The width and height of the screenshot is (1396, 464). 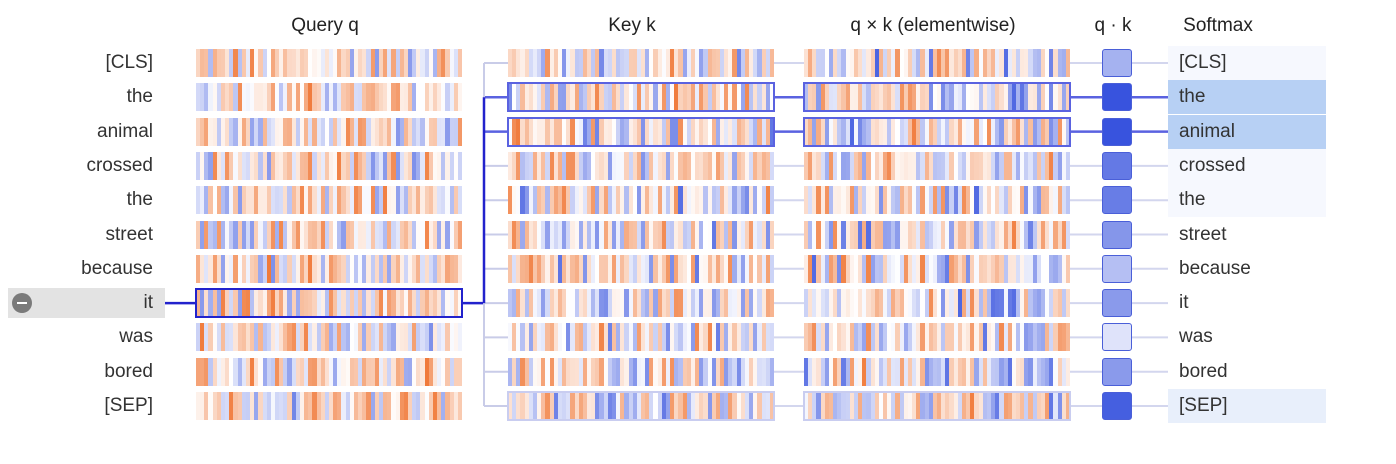 What do you see at coordinates (1196, 337) in the screenshot?
I see `softmax-token-label: was` at bounding box center [1196, 337].